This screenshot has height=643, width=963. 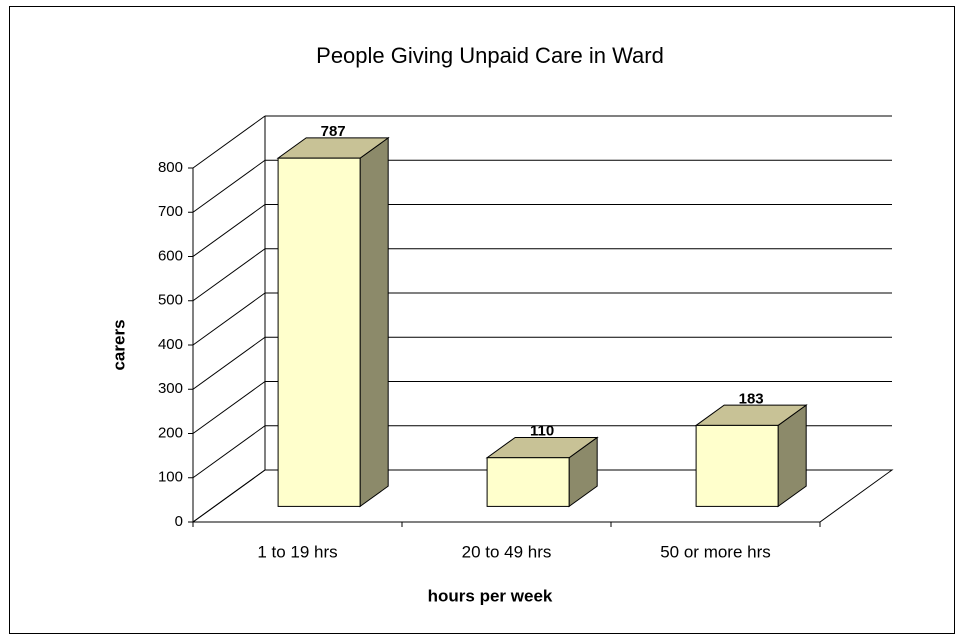 What do you see at coordinates (374, 322) in the screenshot?
I see `bar-side` at bounding box center [374, 322].